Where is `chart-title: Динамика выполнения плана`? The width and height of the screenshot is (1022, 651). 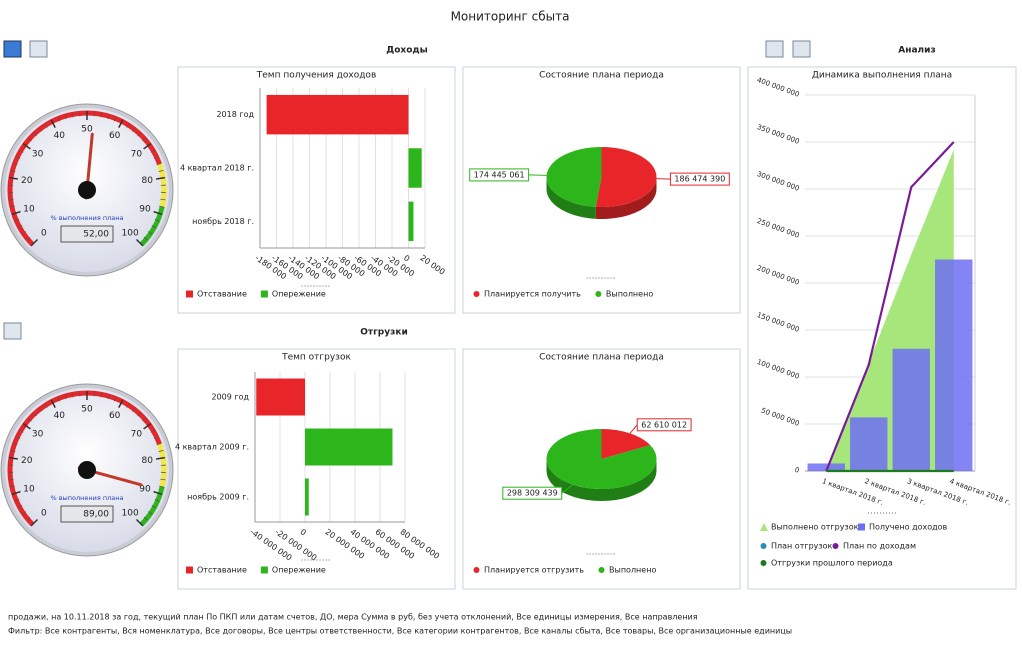
chart-title: Динамика выполнения плана is located at coordinates (882, 76).